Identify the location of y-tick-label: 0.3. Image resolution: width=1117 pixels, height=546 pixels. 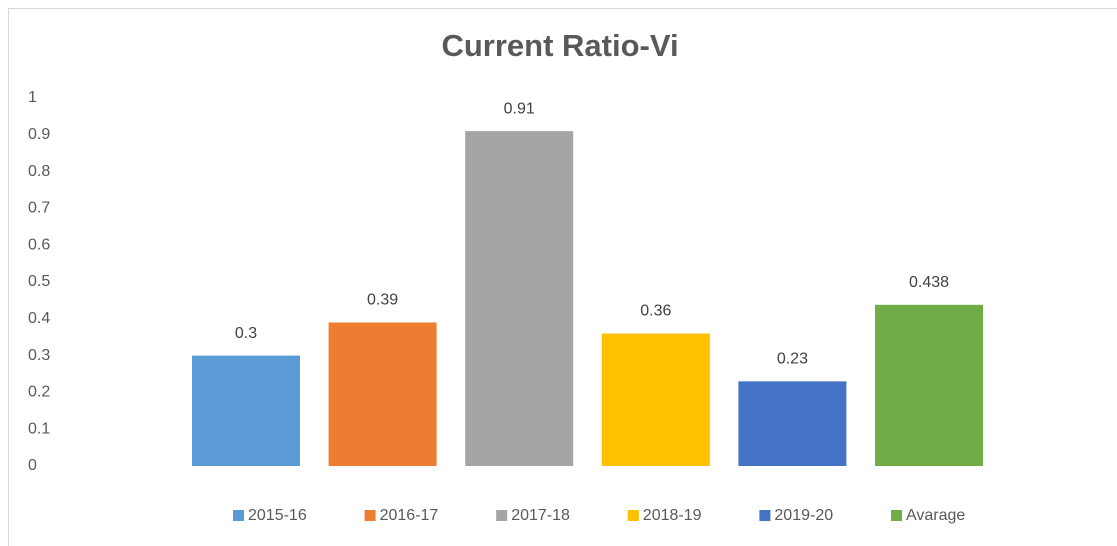
(39, 355).